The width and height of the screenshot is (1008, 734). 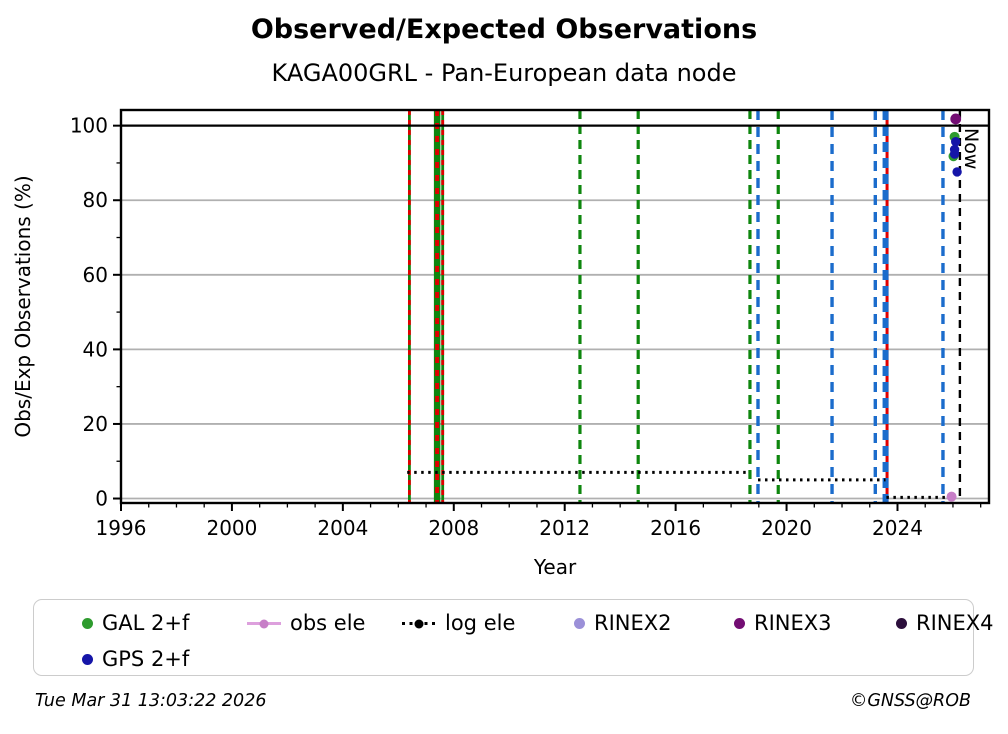 I want to click on footer-copyright: ©GNSS@ROB, so click(x=910, y=701).